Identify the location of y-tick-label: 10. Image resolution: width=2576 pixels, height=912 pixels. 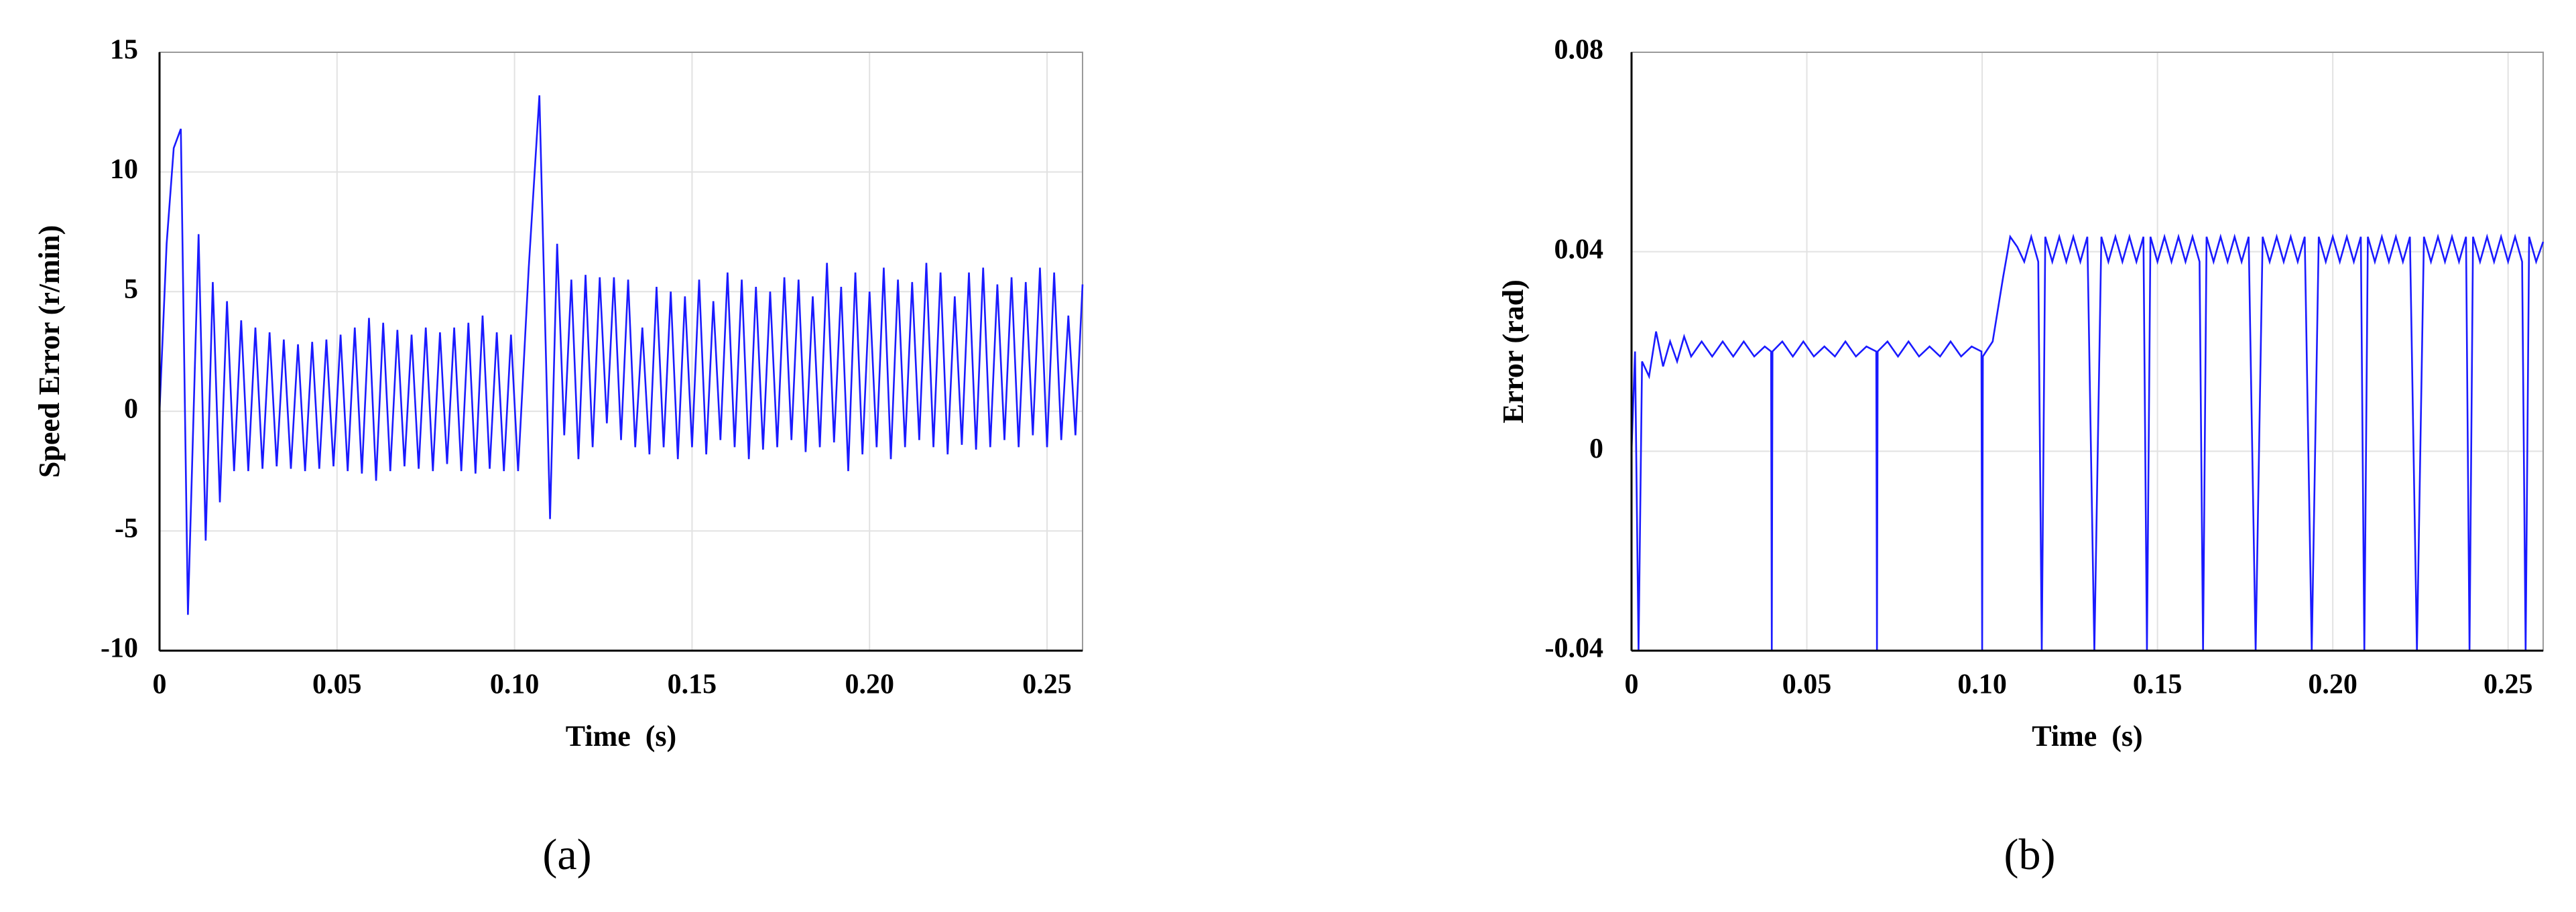
(124, 169).